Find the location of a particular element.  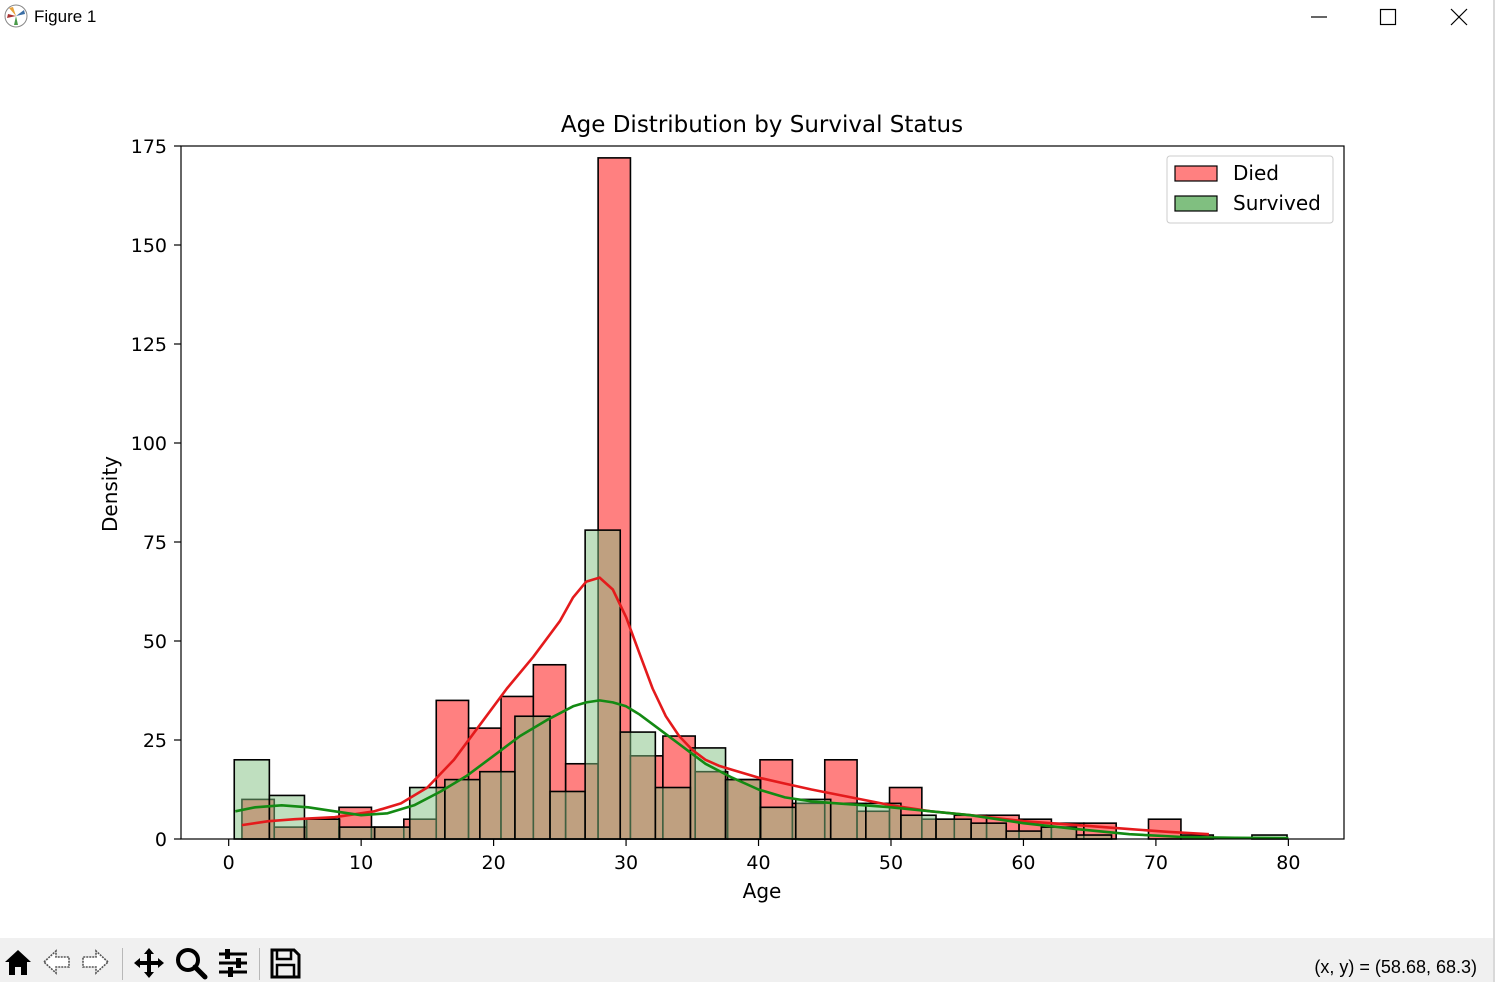

zoom-icon is located at coordinates (192, 964).